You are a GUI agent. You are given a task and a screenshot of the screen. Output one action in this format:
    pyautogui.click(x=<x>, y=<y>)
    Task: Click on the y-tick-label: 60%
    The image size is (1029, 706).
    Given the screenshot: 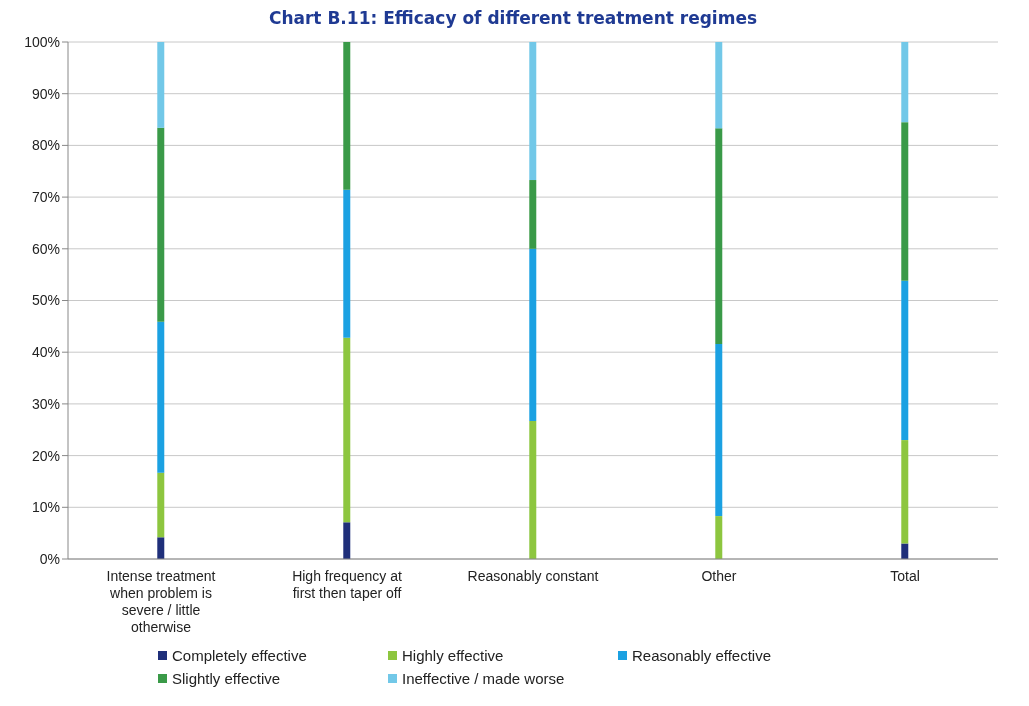 What is the action you would take?
    pyautogui.click(x=45, y=248)
    